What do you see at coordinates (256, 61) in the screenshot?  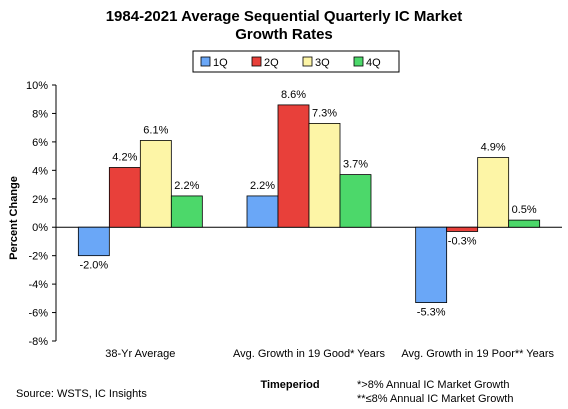 I see `legend-swatch-2q` at bounding box center [256, 61].